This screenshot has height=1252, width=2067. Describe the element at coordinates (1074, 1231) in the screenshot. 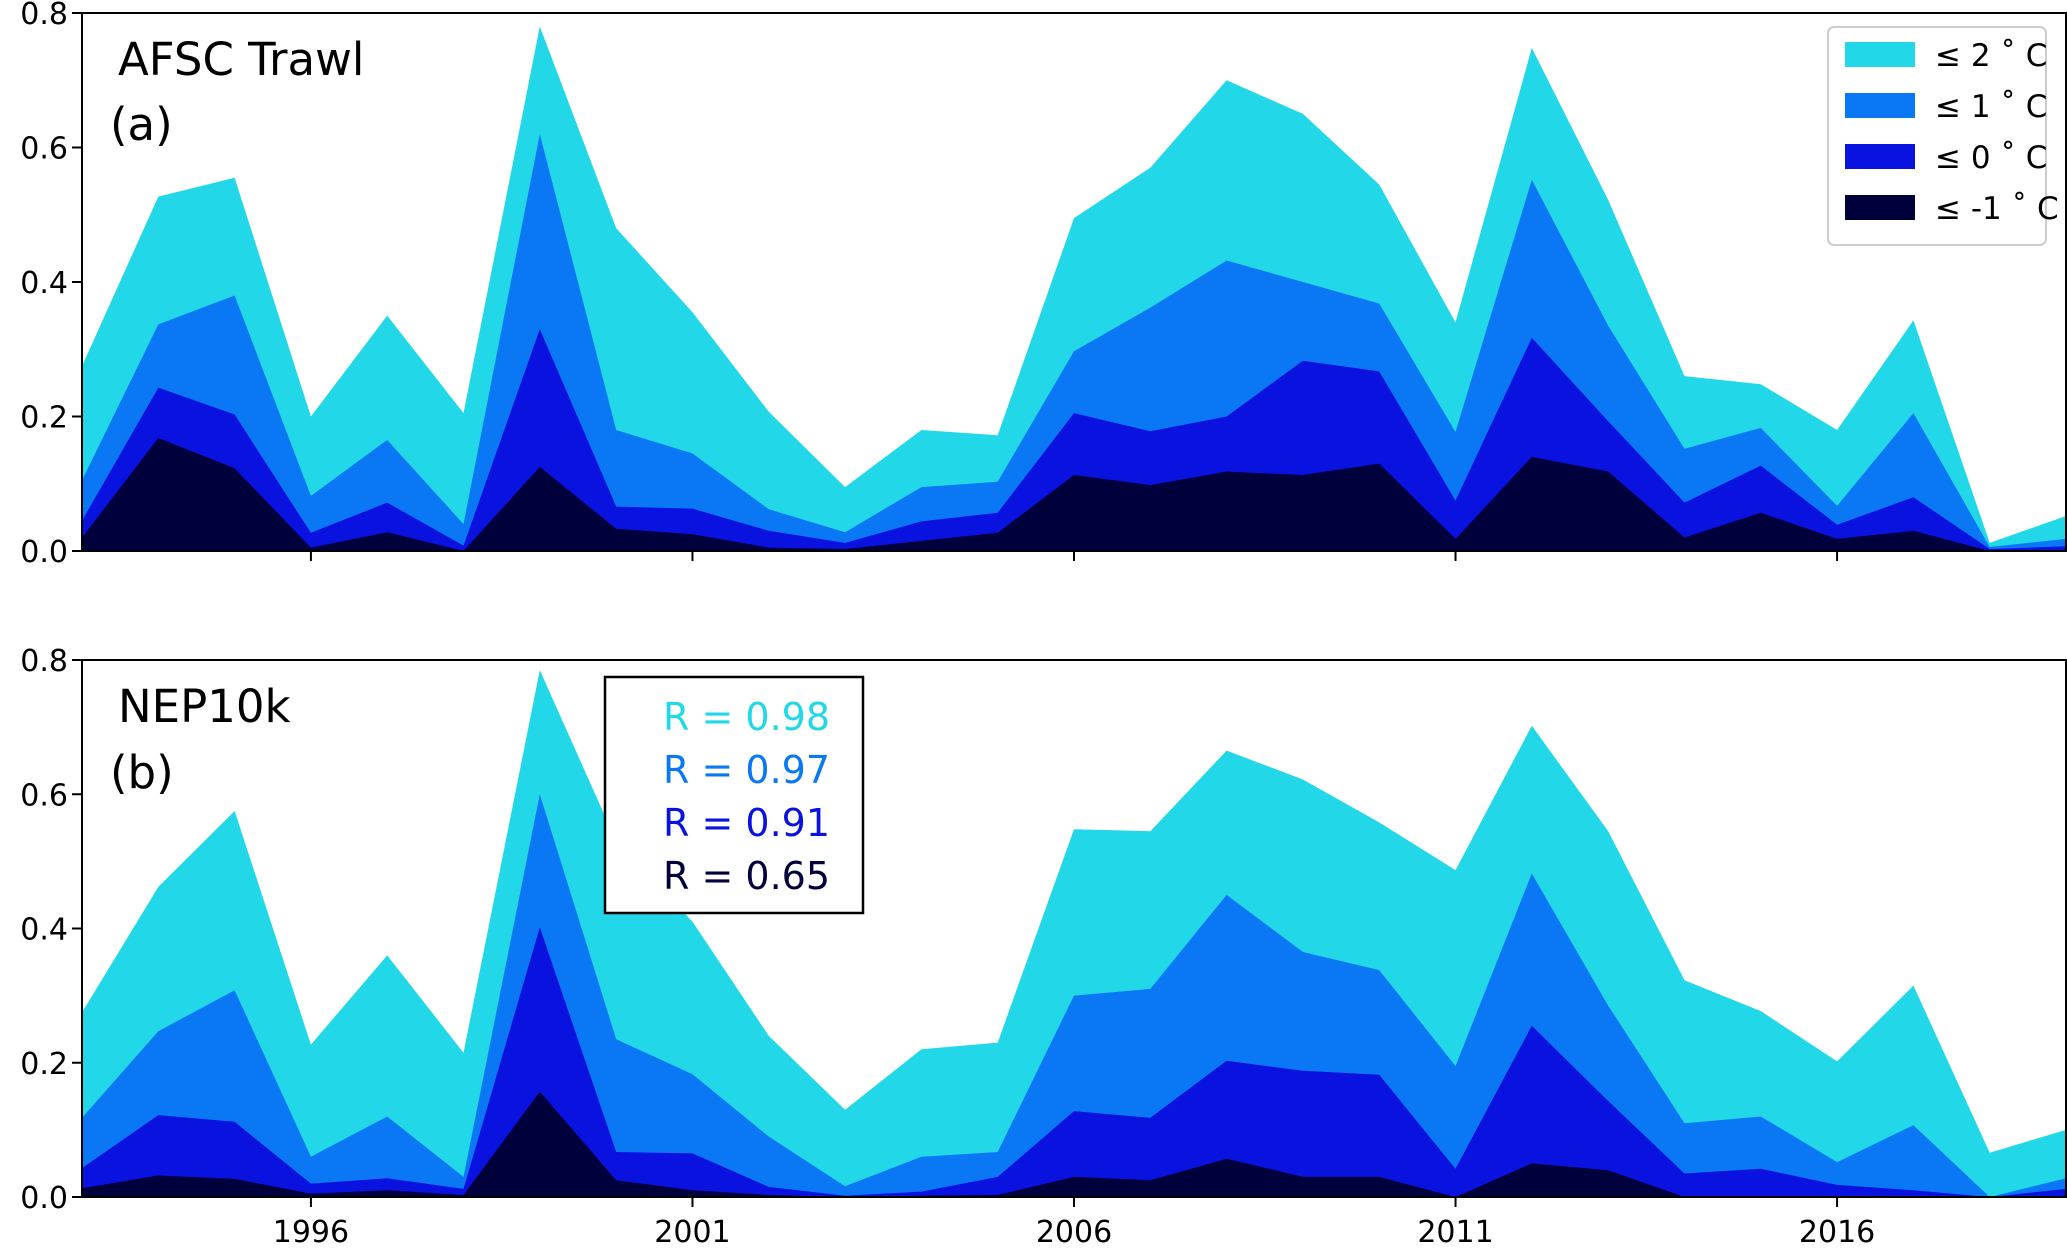

I see `x-tick-label: 2006` at that location.